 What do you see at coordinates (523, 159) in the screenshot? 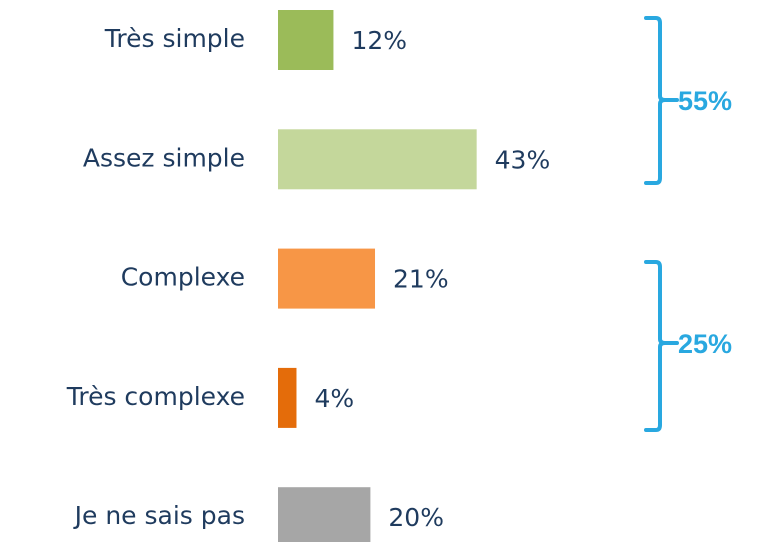
I see `value-label: 43%` at bounding box center [523, 159].